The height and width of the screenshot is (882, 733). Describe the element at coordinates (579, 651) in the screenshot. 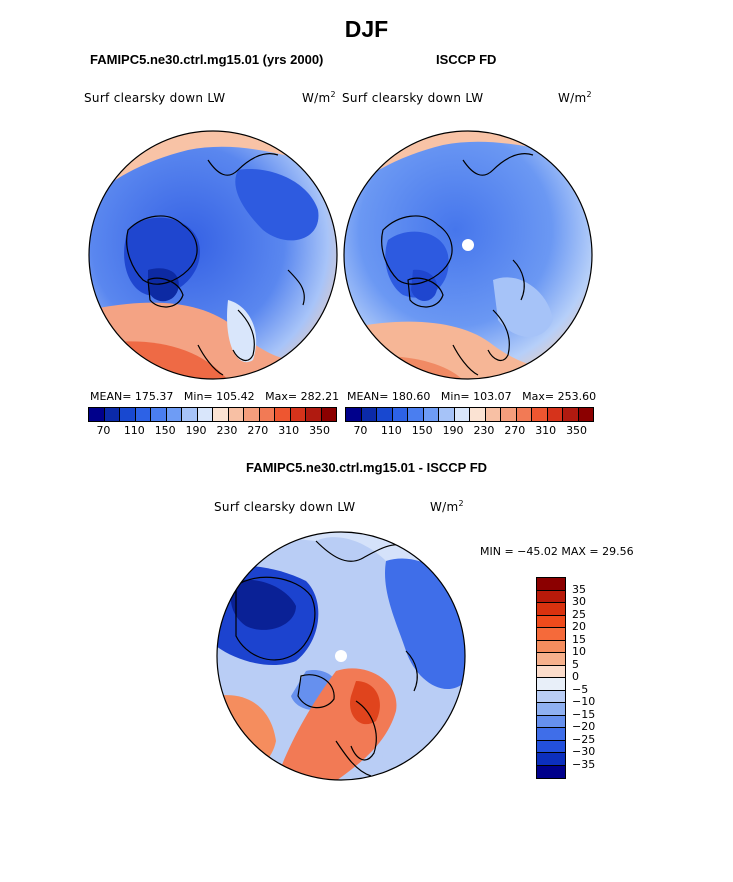

I see `colorbar-tick-label: 10` at that location.